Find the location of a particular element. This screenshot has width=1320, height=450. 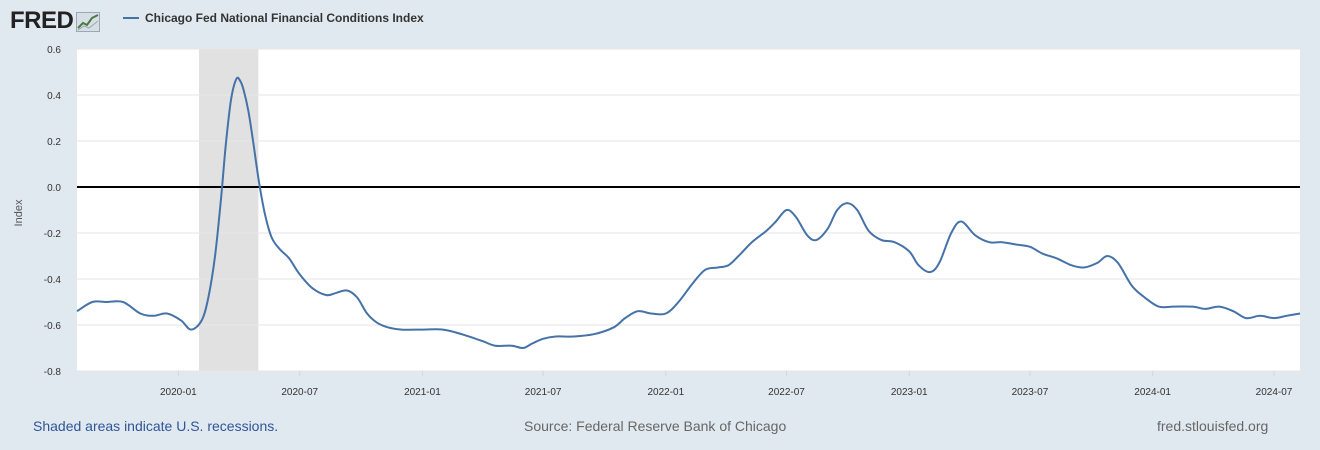

recession-layer is located at coordinates (229, 210).